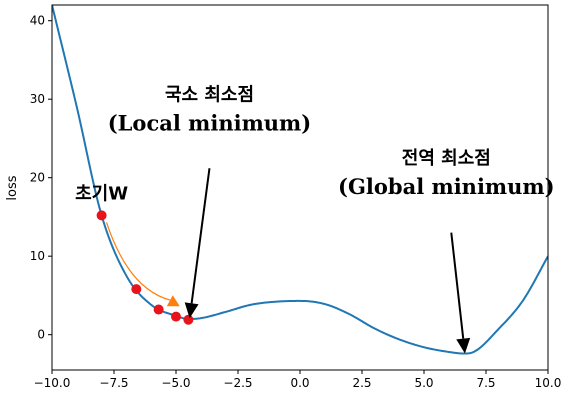 Image resolution: width=564 pixels, height=401 pixels. Describe the element at coordinates (37, 256) in the screenshot. I see `y-tick-label: 10` at that location.